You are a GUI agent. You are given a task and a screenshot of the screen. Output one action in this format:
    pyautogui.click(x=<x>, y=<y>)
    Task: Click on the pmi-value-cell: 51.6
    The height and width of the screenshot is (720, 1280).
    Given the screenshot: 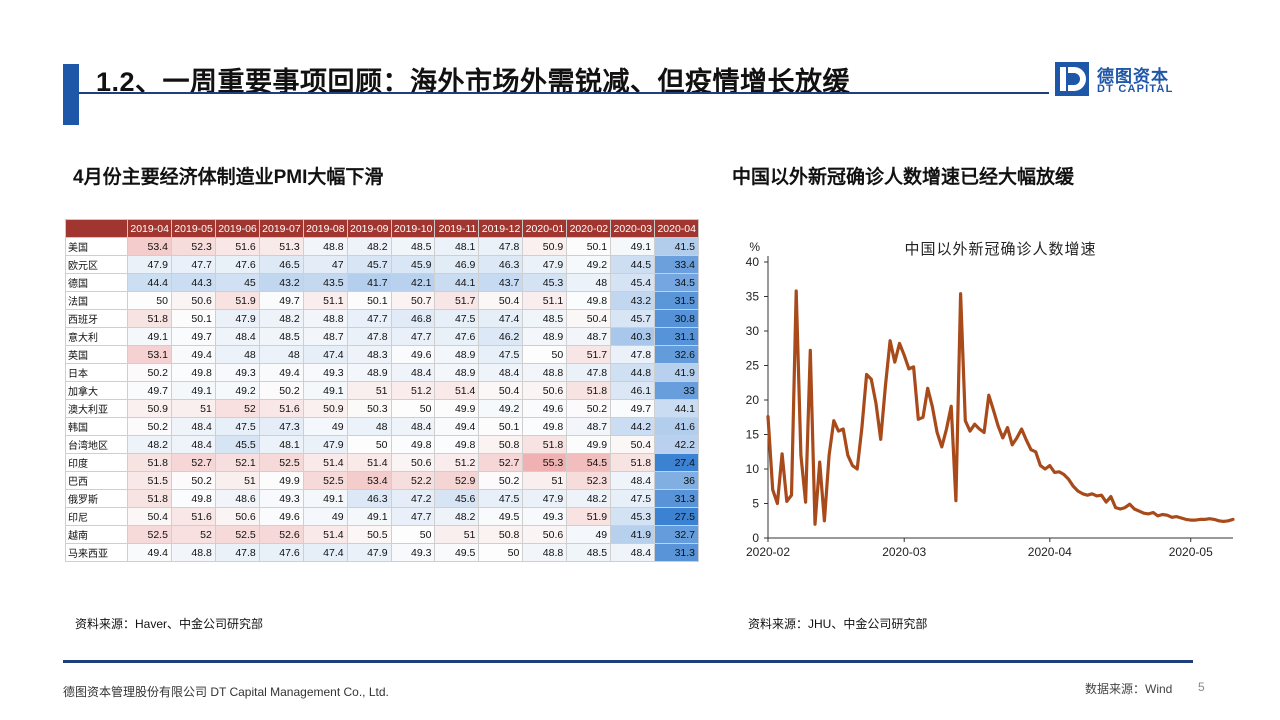 What is the action you would take?
    pyautogui.click(x=281, y=408)
    